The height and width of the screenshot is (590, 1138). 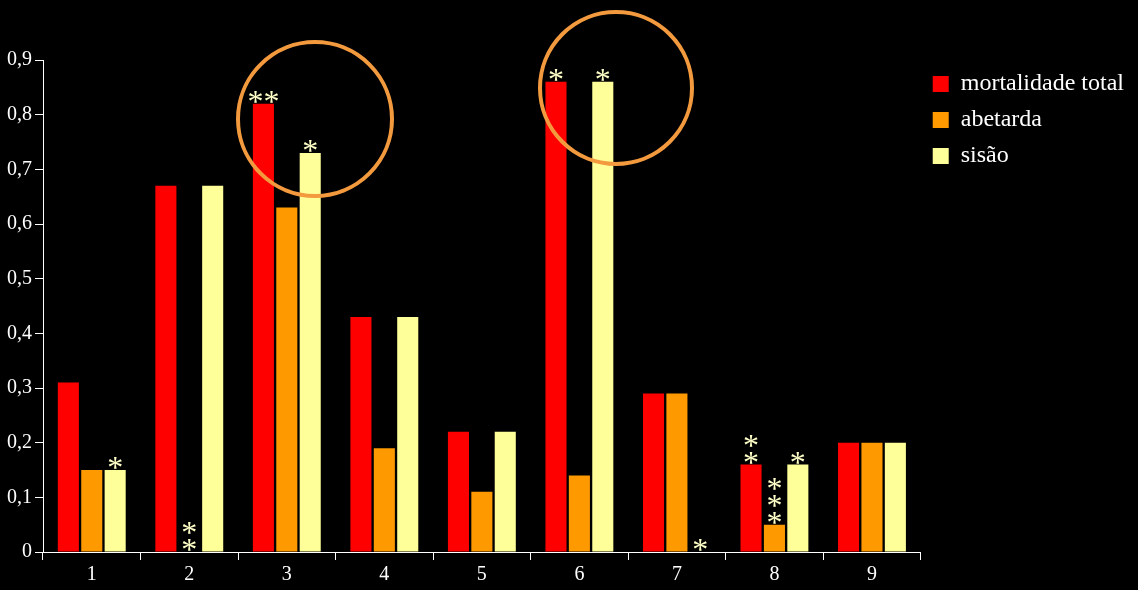 What do you see at coordinates (774, 573) in the screenshot?
I see `x-tick-label: 8` at bounding box center [774, 573].